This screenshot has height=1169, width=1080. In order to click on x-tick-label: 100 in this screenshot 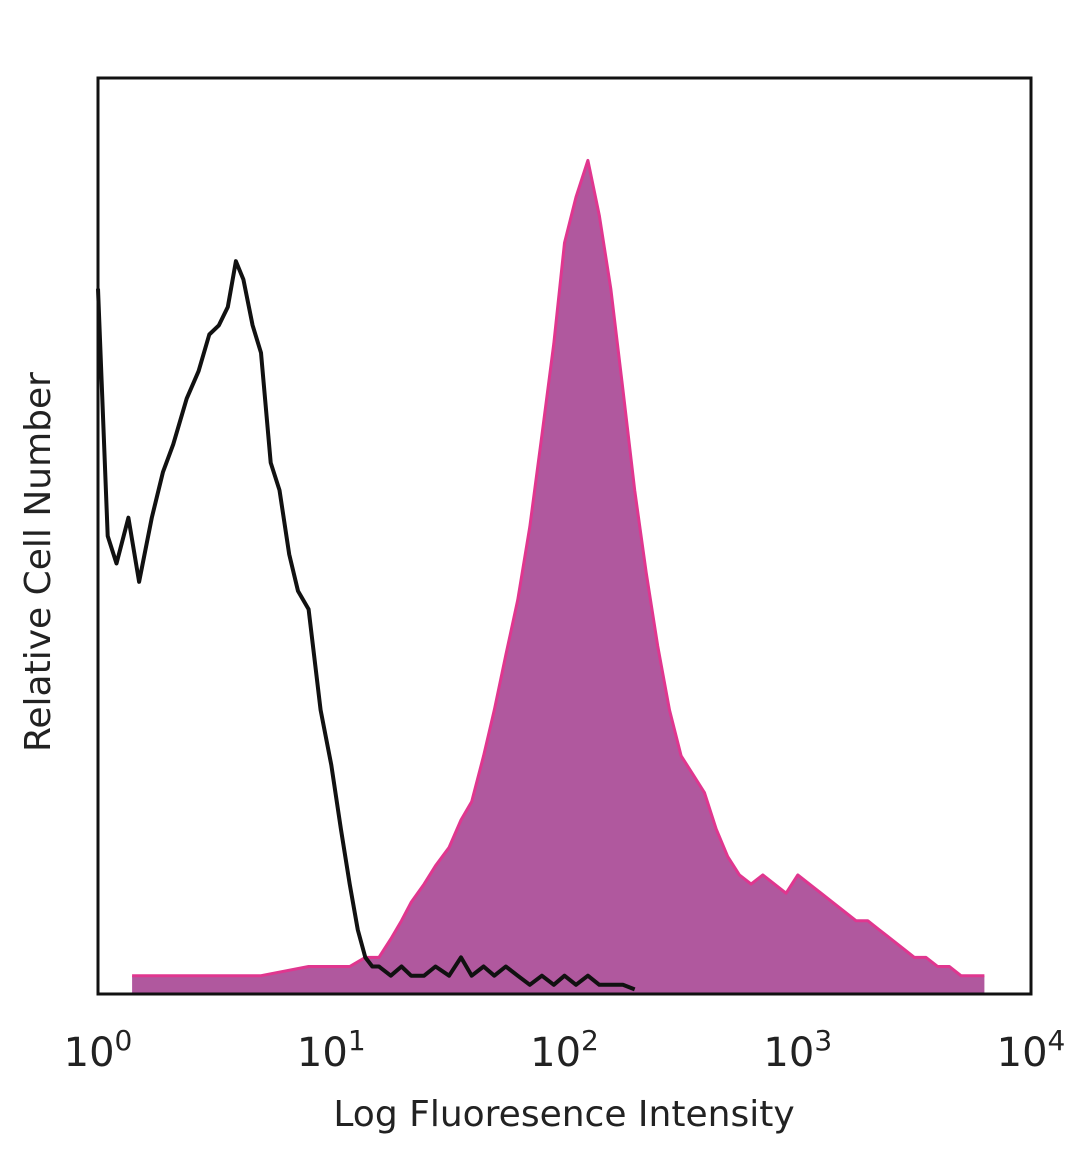, I will do `click(98, 1050)`.